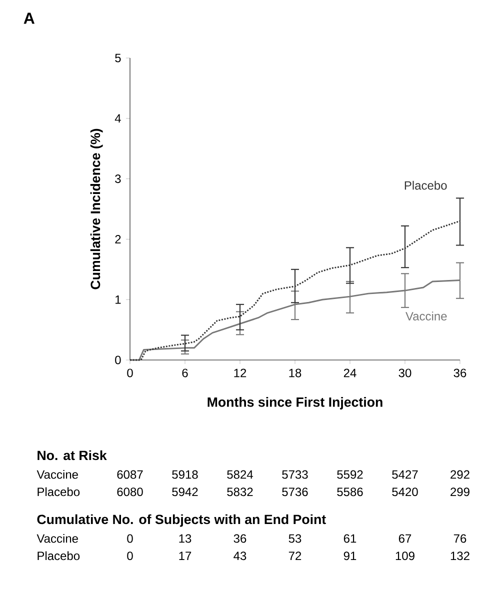  What do you see at coordinates (130, 492) in the screenshot?
I see `text: 6080` at bounding box center [130, 492].